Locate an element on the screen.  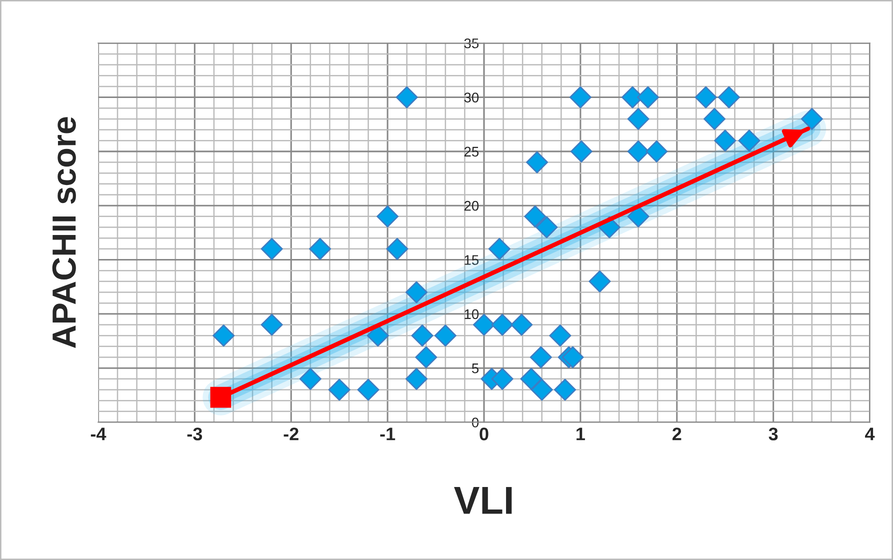
x-tick-label: 0 is located at coordinates (484, 434).